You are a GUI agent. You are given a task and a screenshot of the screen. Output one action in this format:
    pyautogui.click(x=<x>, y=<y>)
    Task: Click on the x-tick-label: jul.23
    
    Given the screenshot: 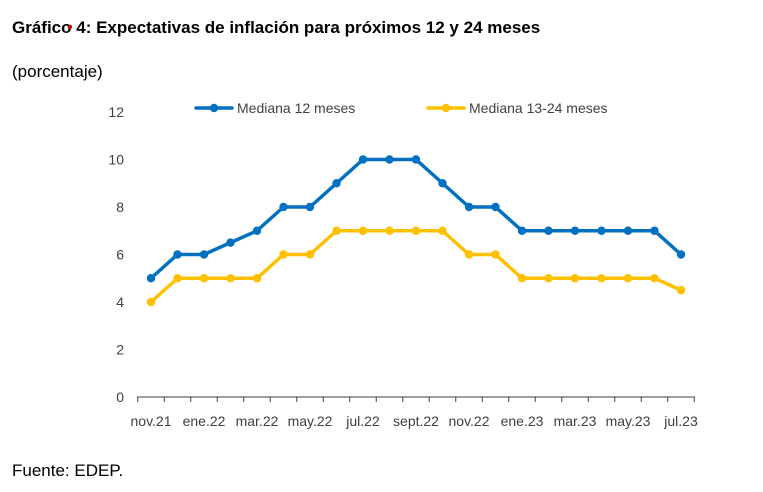 What is the action you would take?
    pyautogui.click(x=680, y=421)
    